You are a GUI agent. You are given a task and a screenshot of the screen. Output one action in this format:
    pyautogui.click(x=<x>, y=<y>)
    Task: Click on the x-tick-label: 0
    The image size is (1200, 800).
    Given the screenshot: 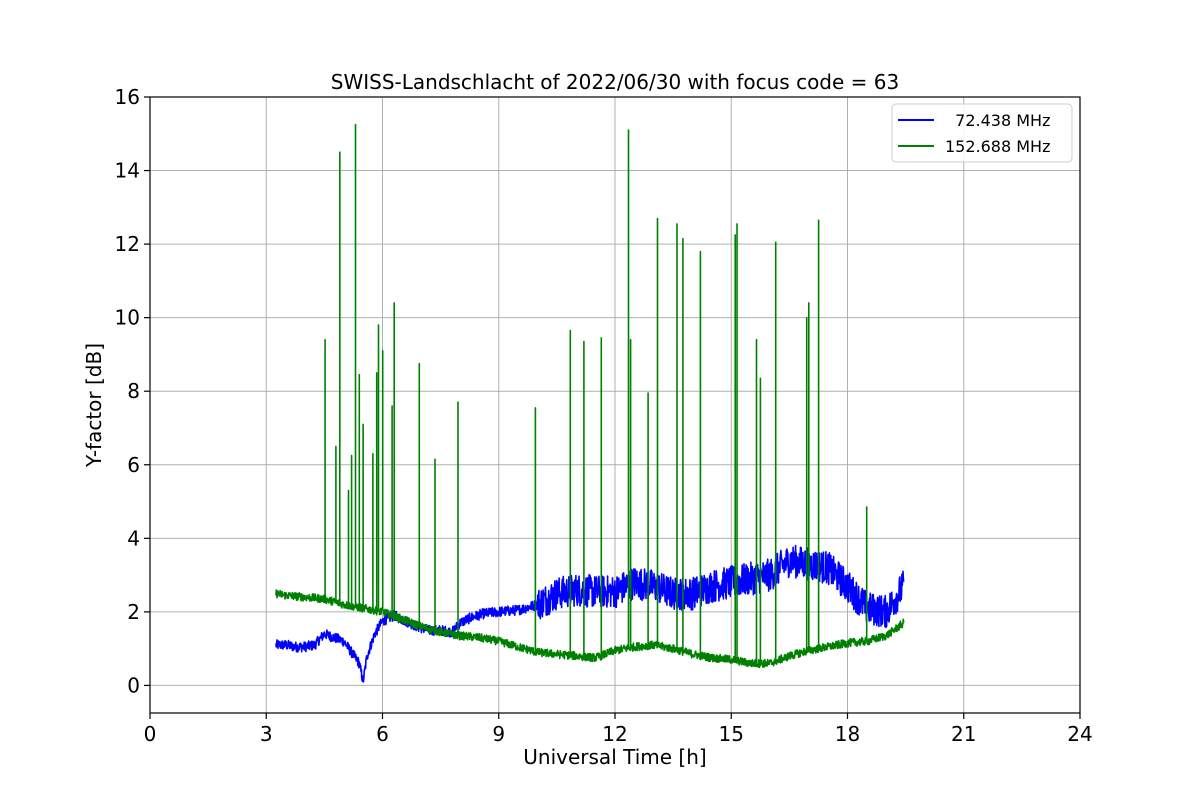 What is the action you would take?
    pyautogui.click(x=150, y=734)
    